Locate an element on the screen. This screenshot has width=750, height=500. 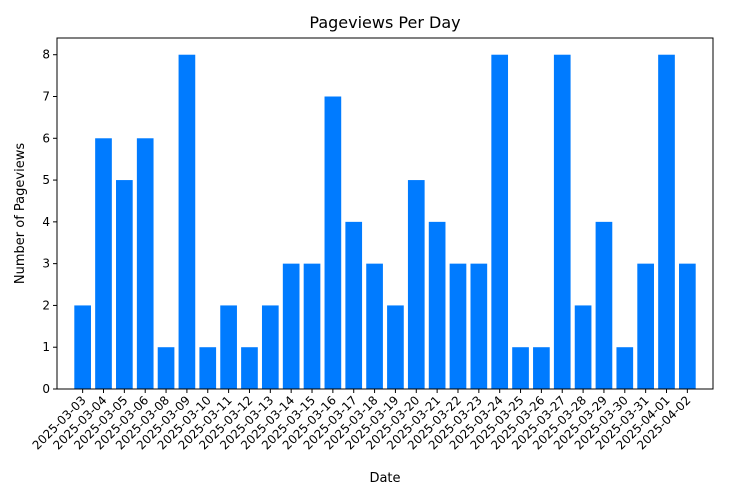
y-tick-label: 4 is located at coordinates (46, 222).